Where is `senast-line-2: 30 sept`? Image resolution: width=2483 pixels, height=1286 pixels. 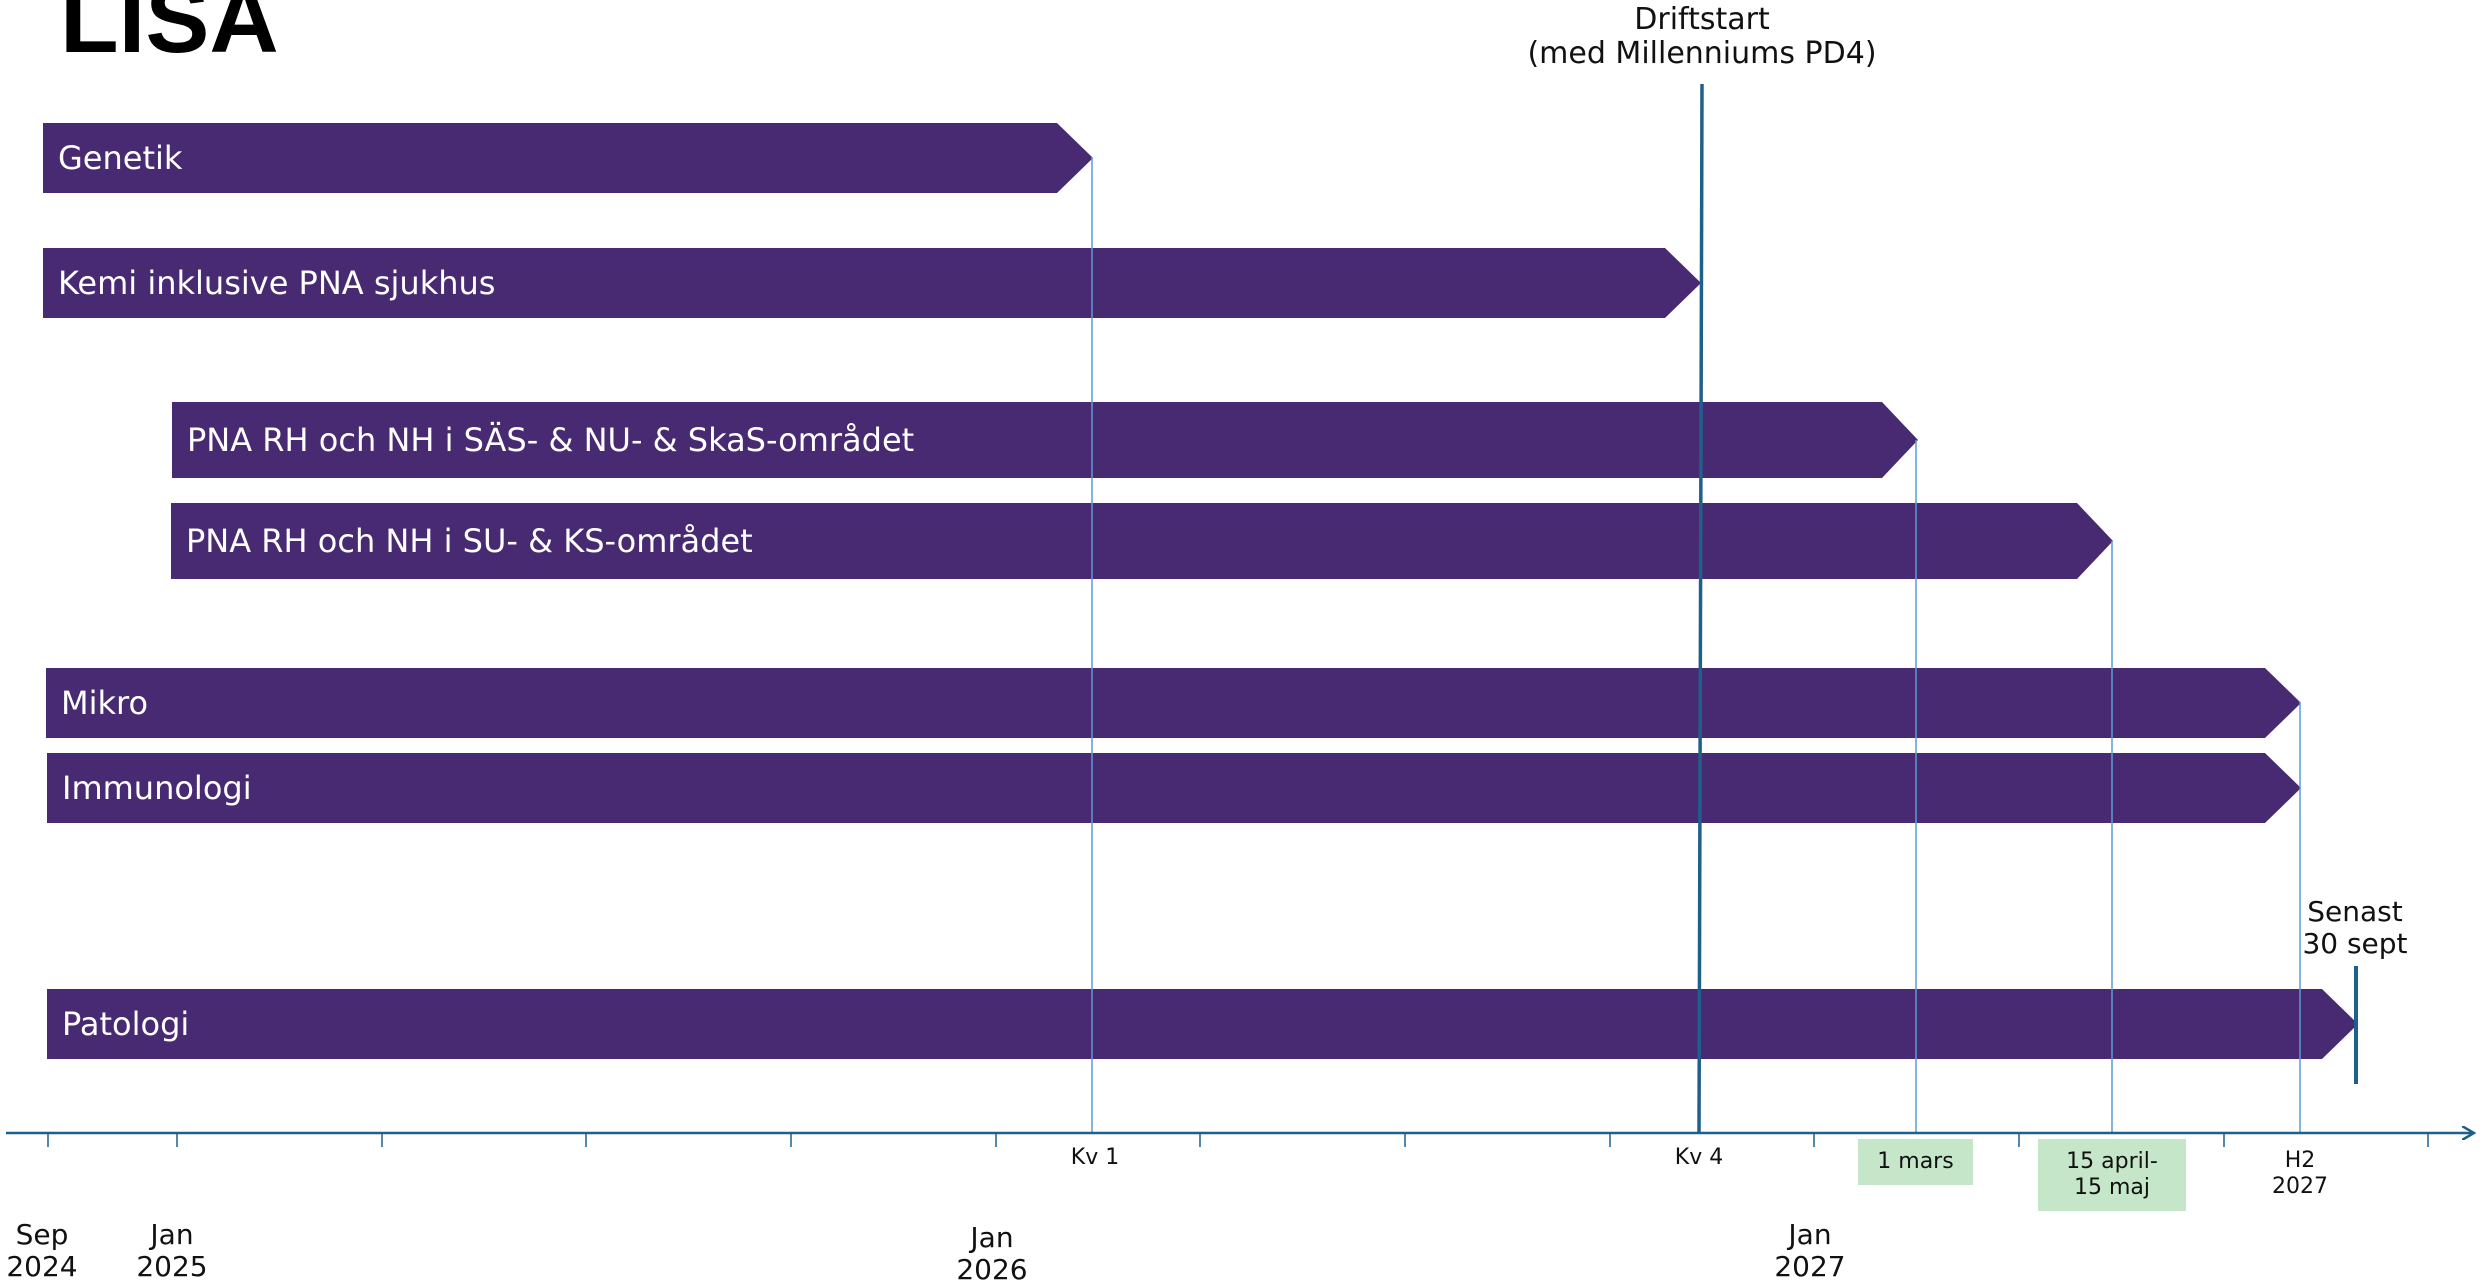 senast-line-2: 30 sept is located at coordinates (2355, 943).